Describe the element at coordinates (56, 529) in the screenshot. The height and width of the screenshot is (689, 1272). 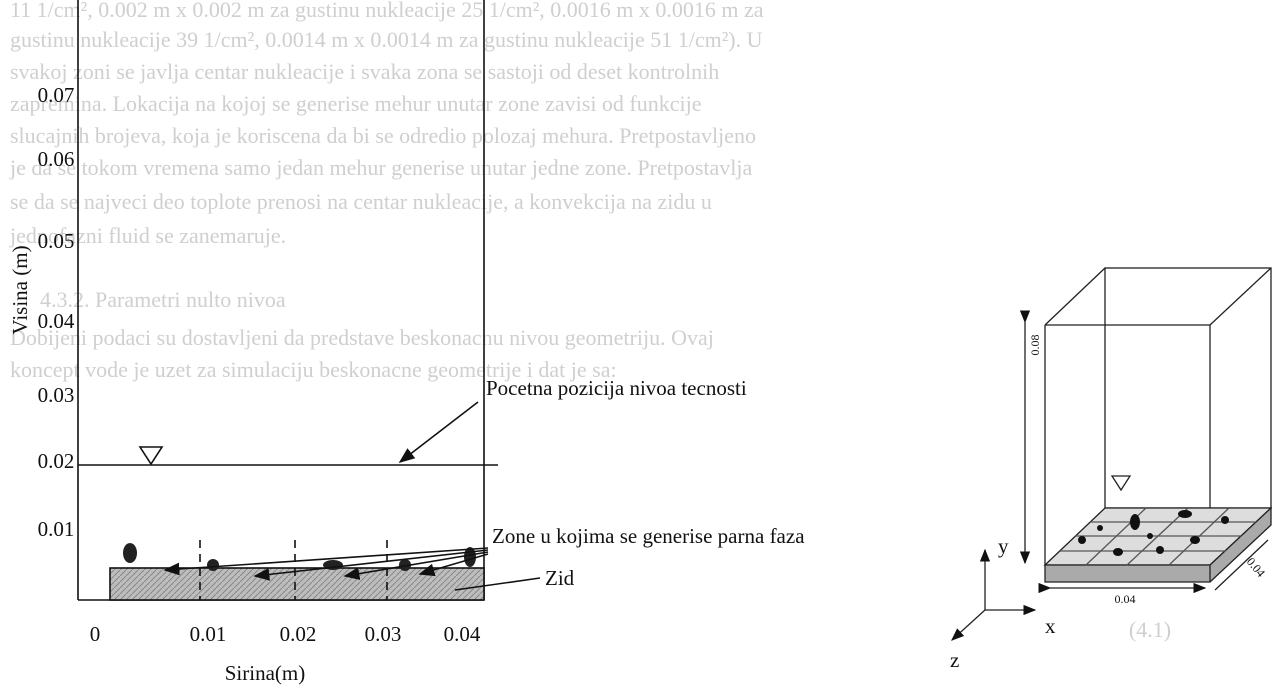
I see `y-tick-label: 0.01` at that location.